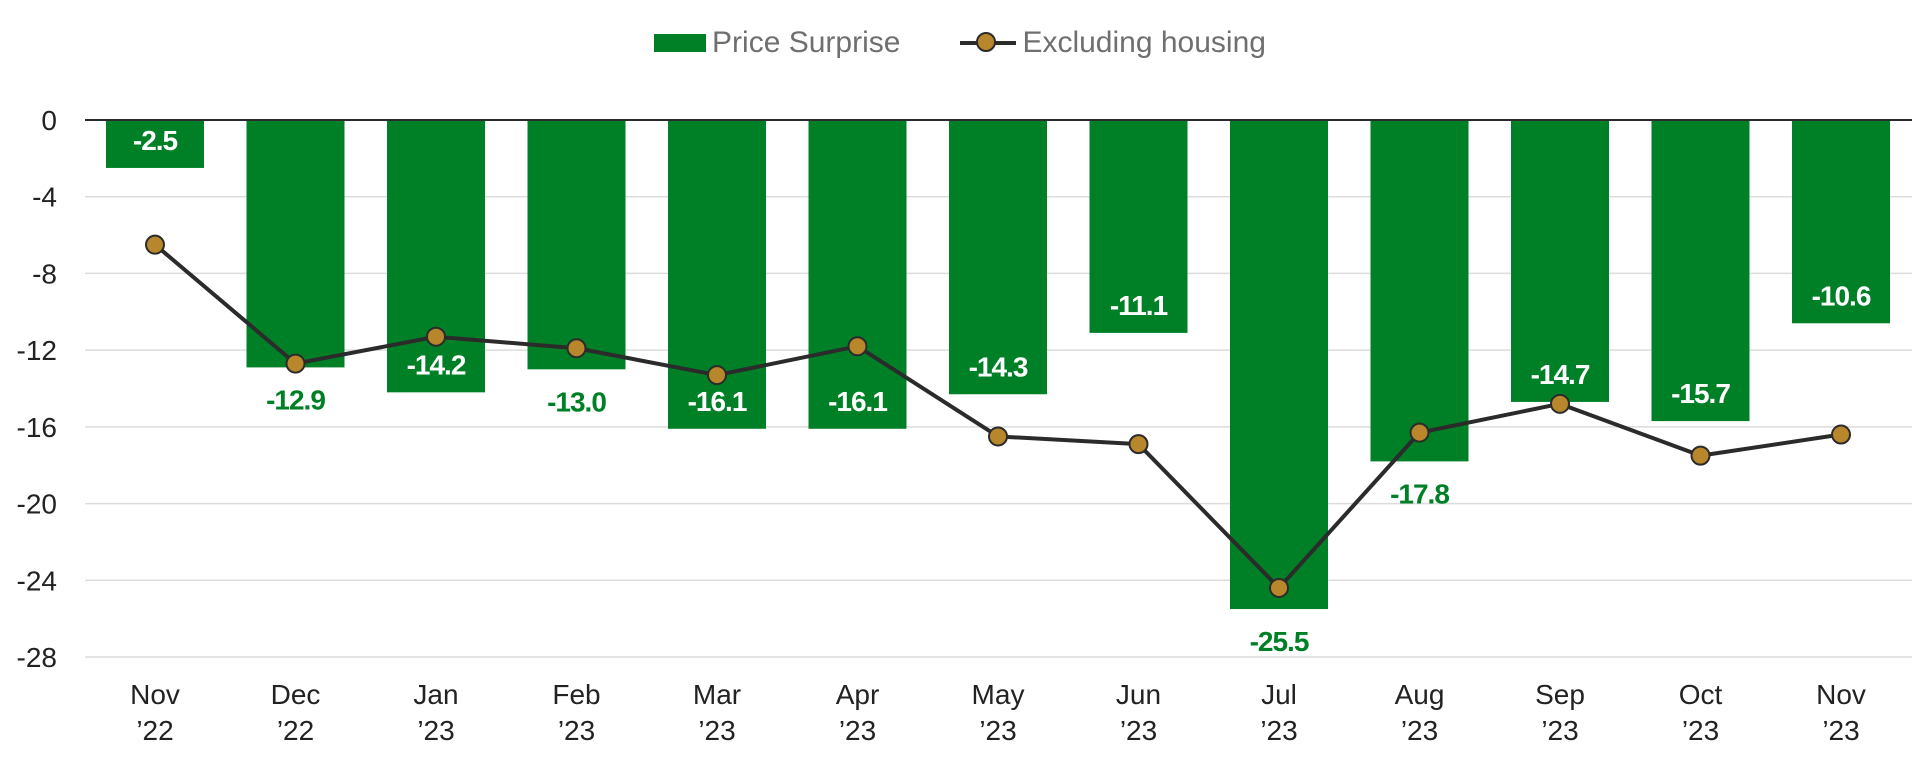 This screenshot has height=772, width=1920. I want to click on x-tick-label-month: Mar, so click(717, 694).